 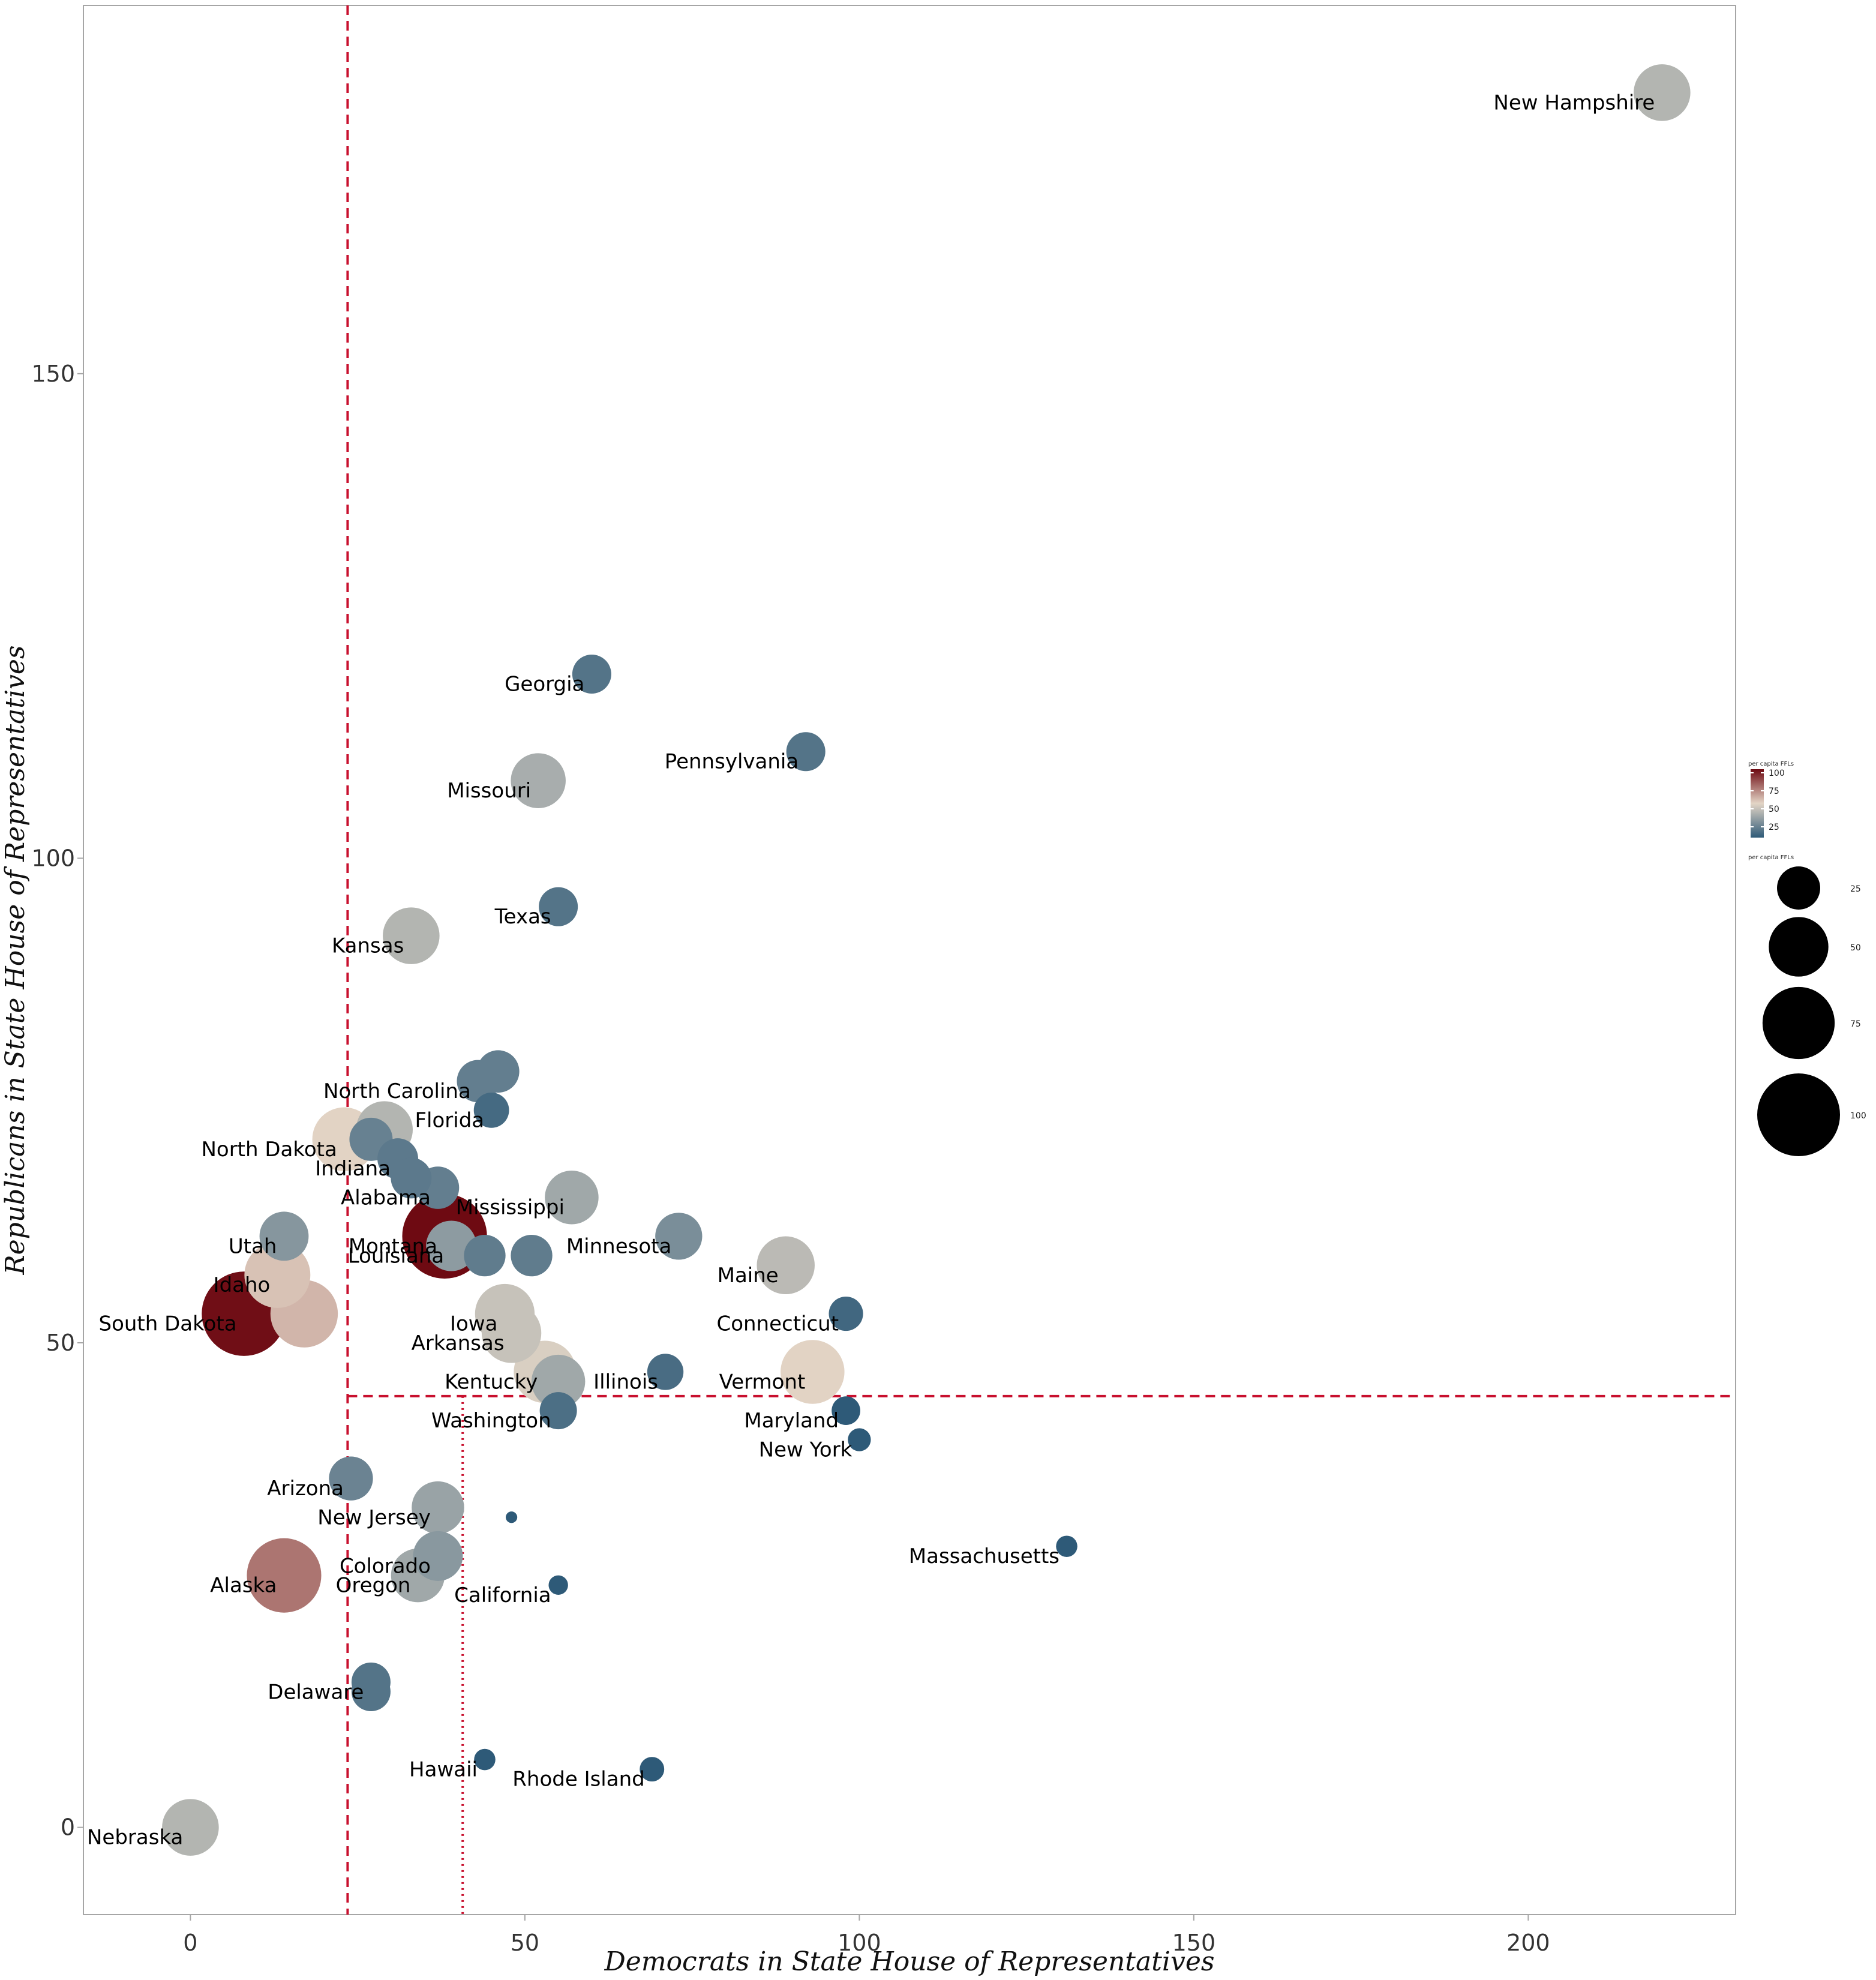 What do you see at coordinates (190, 1943) in the screenshot?
I see `x-tick-label: 0` at bounding box center [190, 1943].